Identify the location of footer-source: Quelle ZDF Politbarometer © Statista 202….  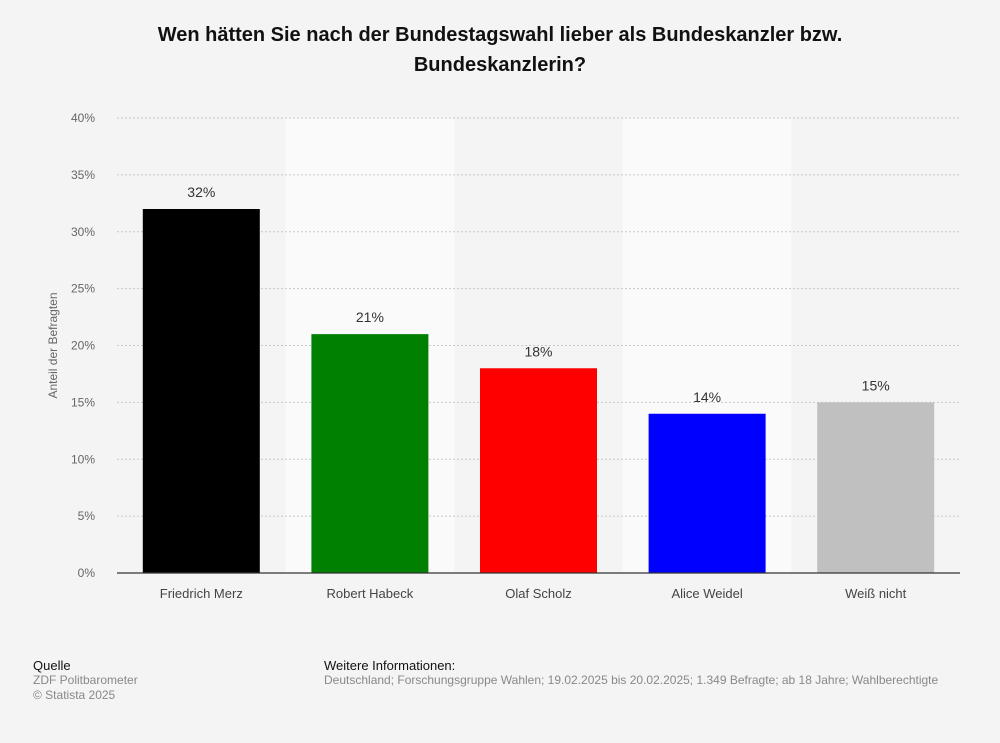
(85, 680).